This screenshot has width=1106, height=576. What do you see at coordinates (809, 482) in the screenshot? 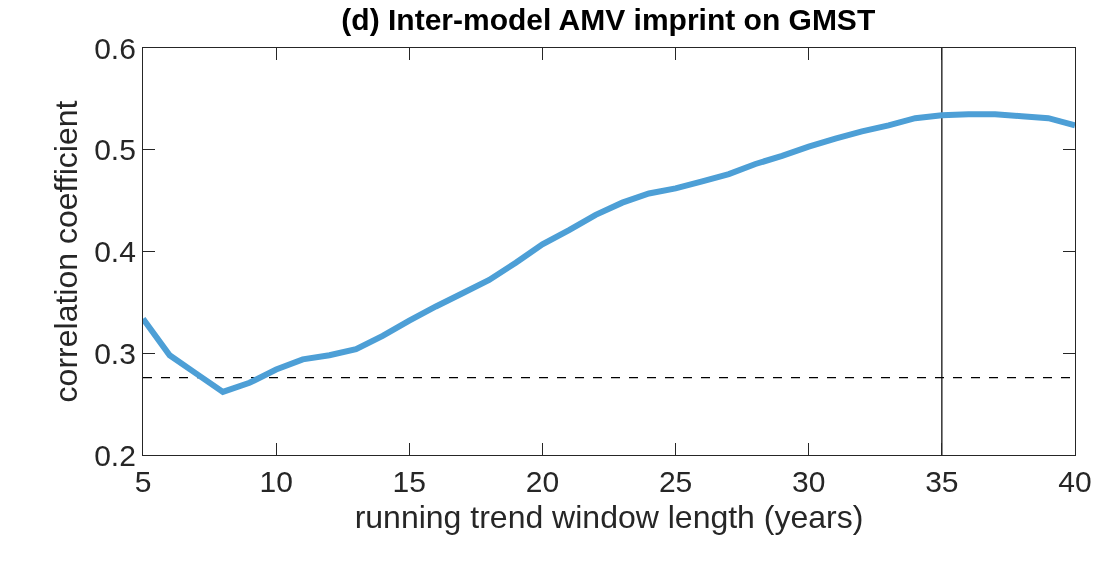
I see `x-tick-label: 30` at bounding box center [809, 482].